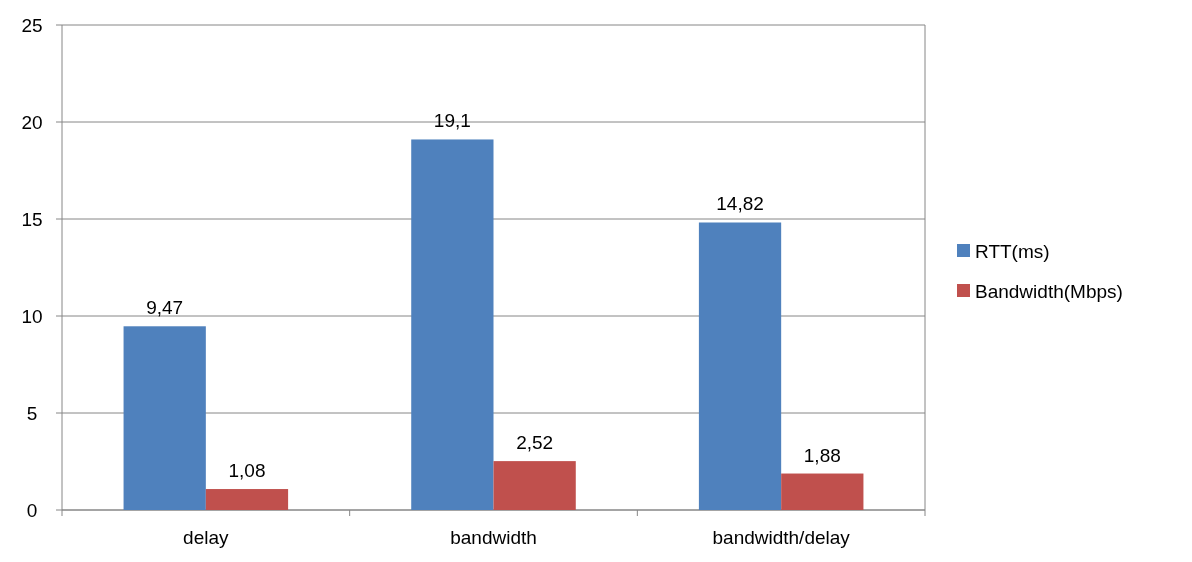 Image resolution: width=1192 pixels, height=562 pixels. Describe the element at coordinates (452, 121) in the screenshot. I see `data-label: 19,1` at that location.